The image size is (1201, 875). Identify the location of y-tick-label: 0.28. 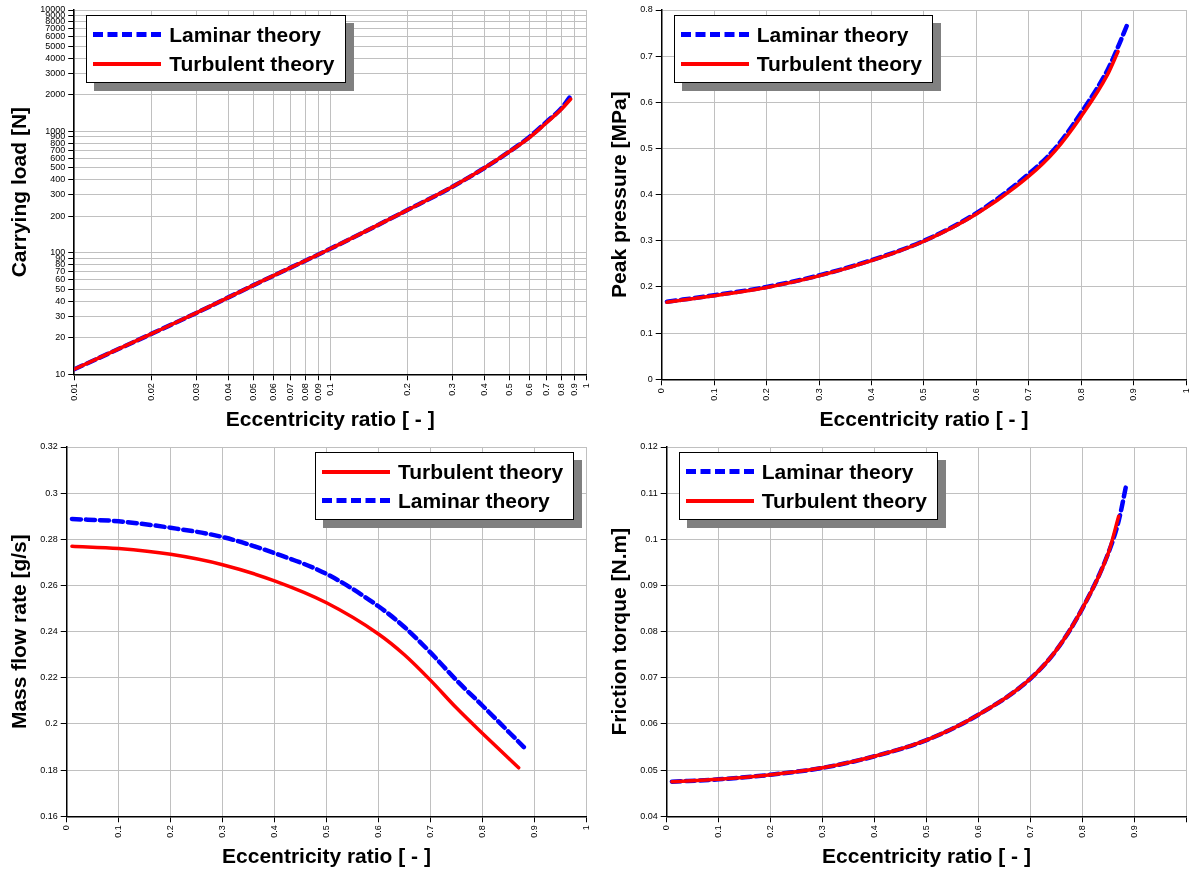
(49, 538).